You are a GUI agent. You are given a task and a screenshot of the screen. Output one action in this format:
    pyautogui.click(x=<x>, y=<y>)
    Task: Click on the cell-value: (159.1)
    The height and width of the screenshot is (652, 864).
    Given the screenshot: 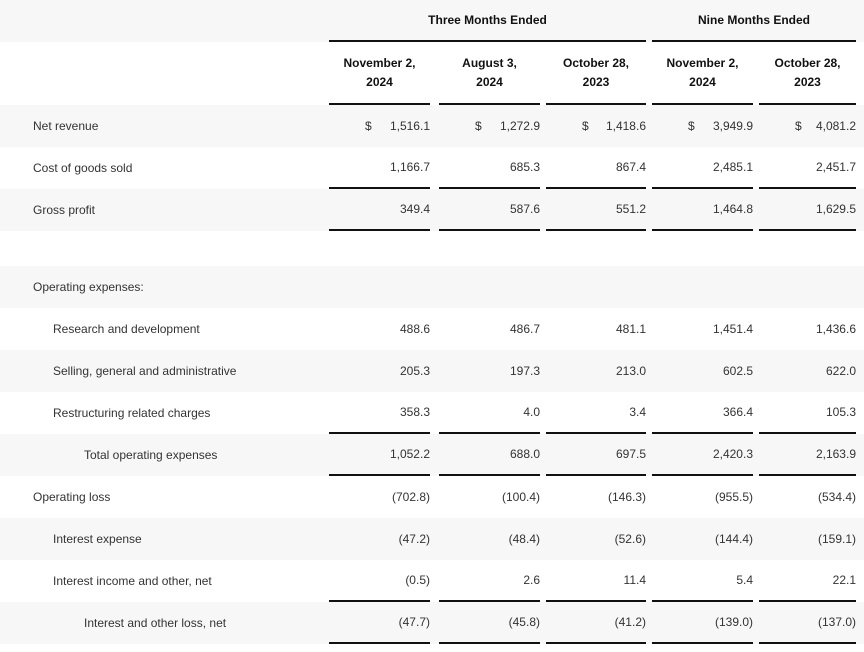 What is the action you would take?
    pyautogui.click(x=836, y=539)
    